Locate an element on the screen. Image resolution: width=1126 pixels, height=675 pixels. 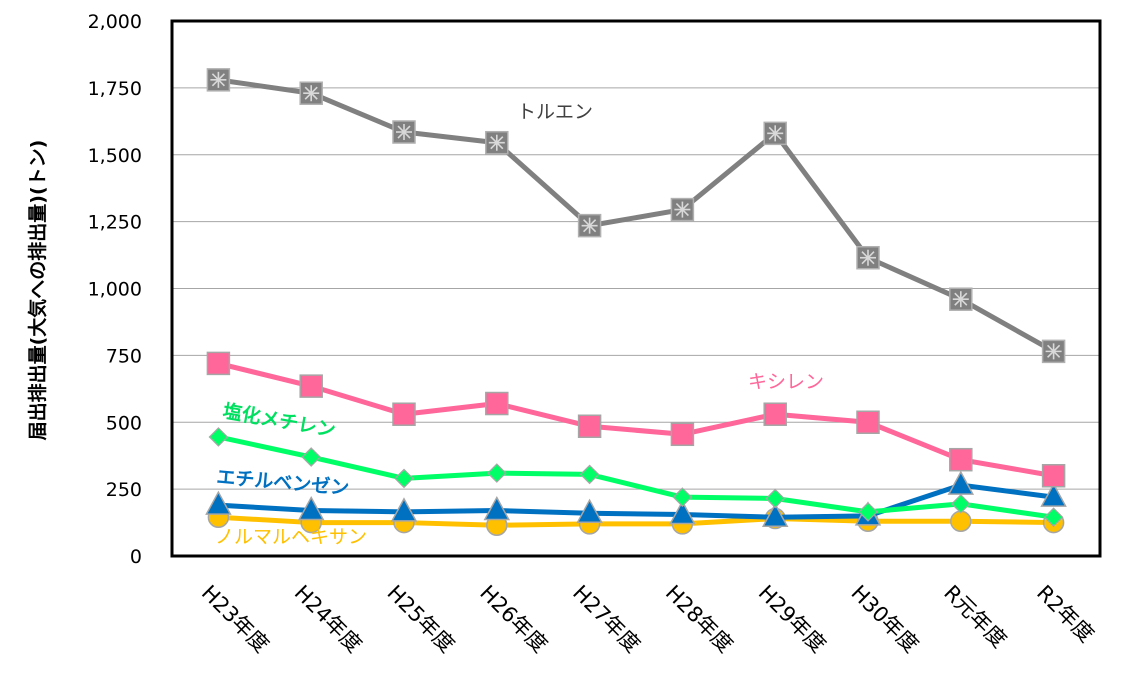
x-tick-label: H28年度 is located at coordinates (699, 619).